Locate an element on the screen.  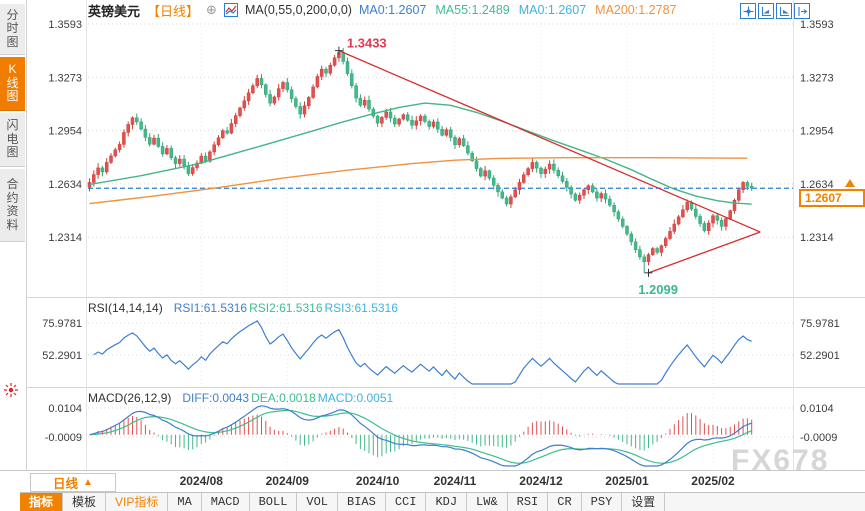
tab-vol: VOL is located at coordinates (318, 502).